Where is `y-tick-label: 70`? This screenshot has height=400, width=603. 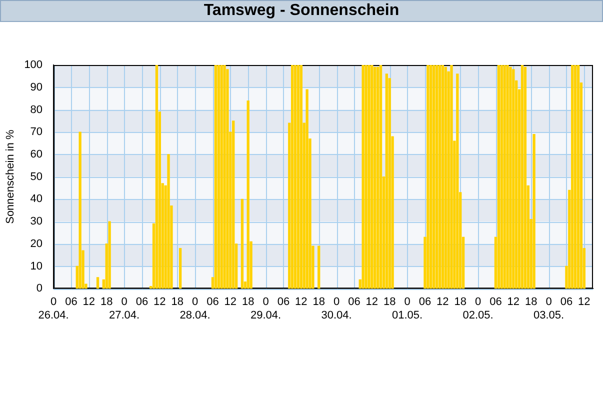 y-tick-label: 70 is located at coordinates (36, 132).